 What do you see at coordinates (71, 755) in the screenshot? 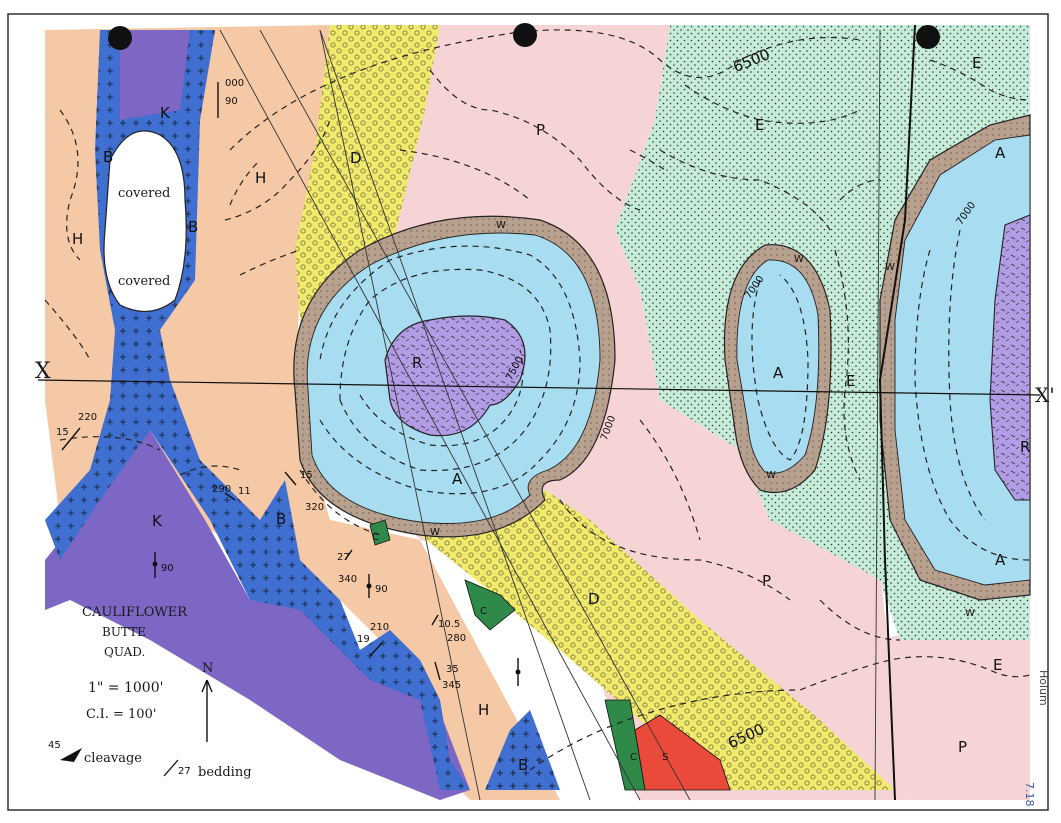
I see `cleavage-symbol-icon` at bounding box center [71, 755].